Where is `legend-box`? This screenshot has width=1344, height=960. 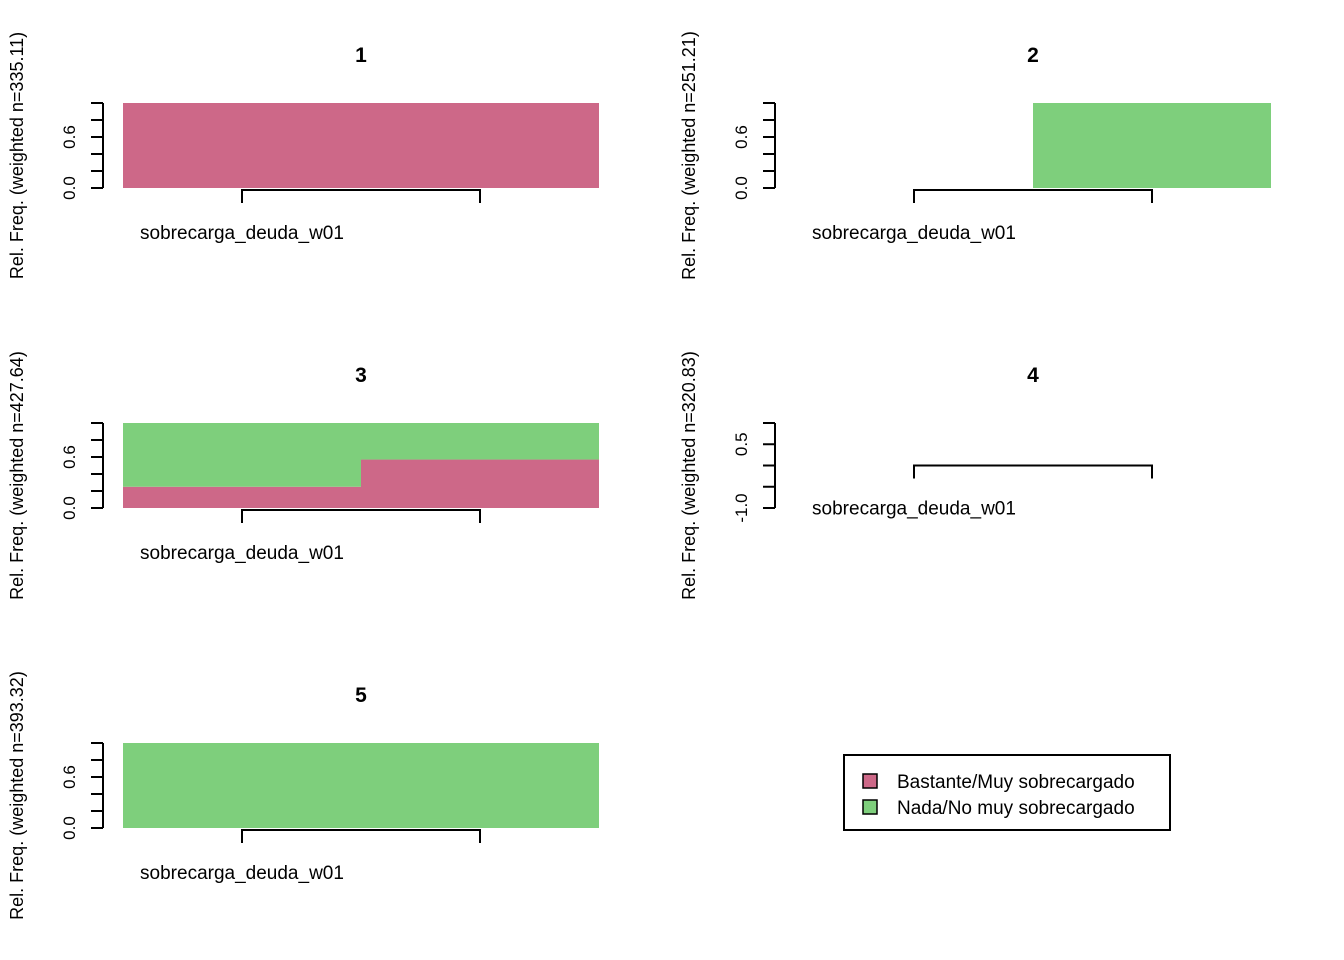 legend-box is located at coordinates (1007, 792).